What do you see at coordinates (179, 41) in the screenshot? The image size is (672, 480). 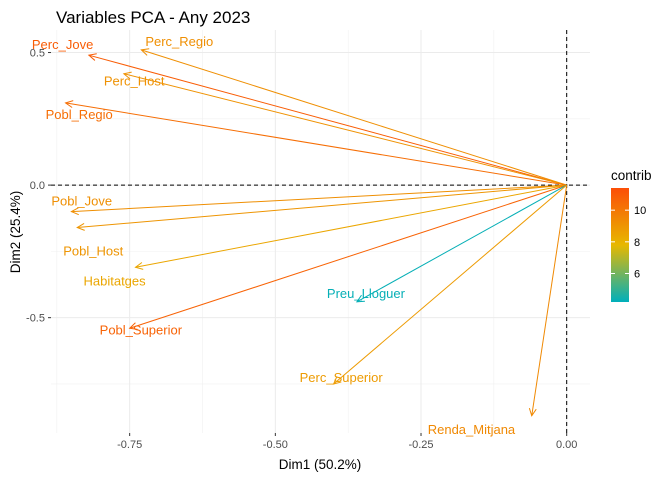 I see `label-perc-regio: Perc_Regio` at bounding box center [179, 41].